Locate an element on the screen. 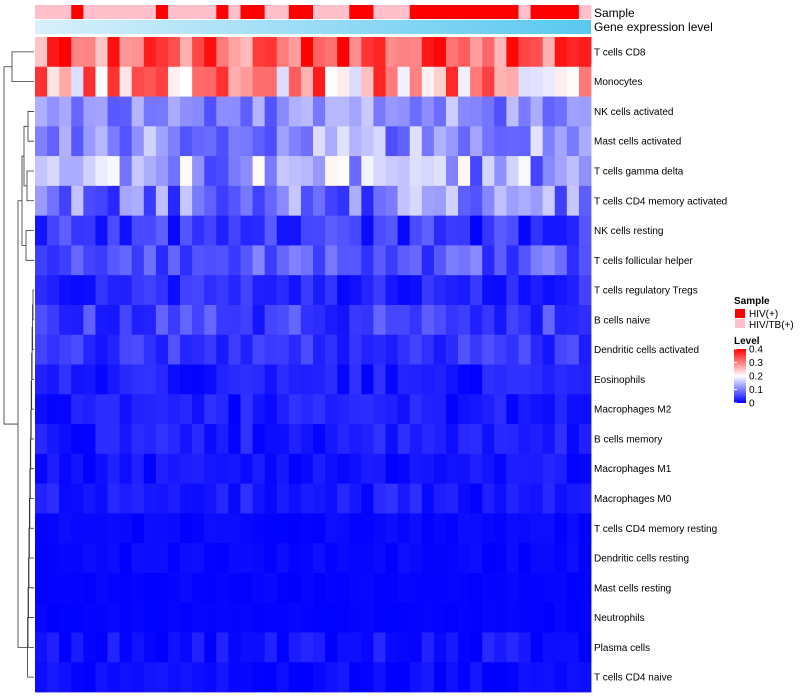  row-label: T cells CD8 is located at coordinates (620, 52).